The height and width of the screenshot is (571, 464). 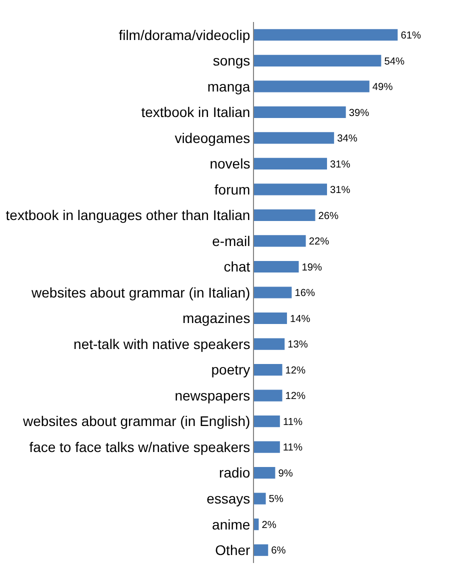 I want to click on y-tick-label: textbook in languages other than Italian, so click(x=128, y=215).